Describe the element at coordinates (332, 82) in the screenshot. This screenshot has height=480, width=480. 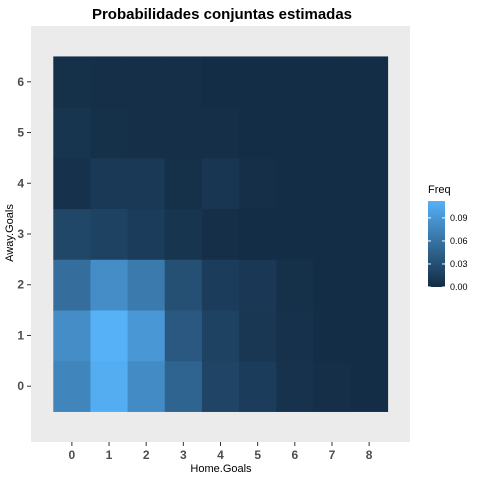
I see `heatmap-cell-x7-y6` at that location.